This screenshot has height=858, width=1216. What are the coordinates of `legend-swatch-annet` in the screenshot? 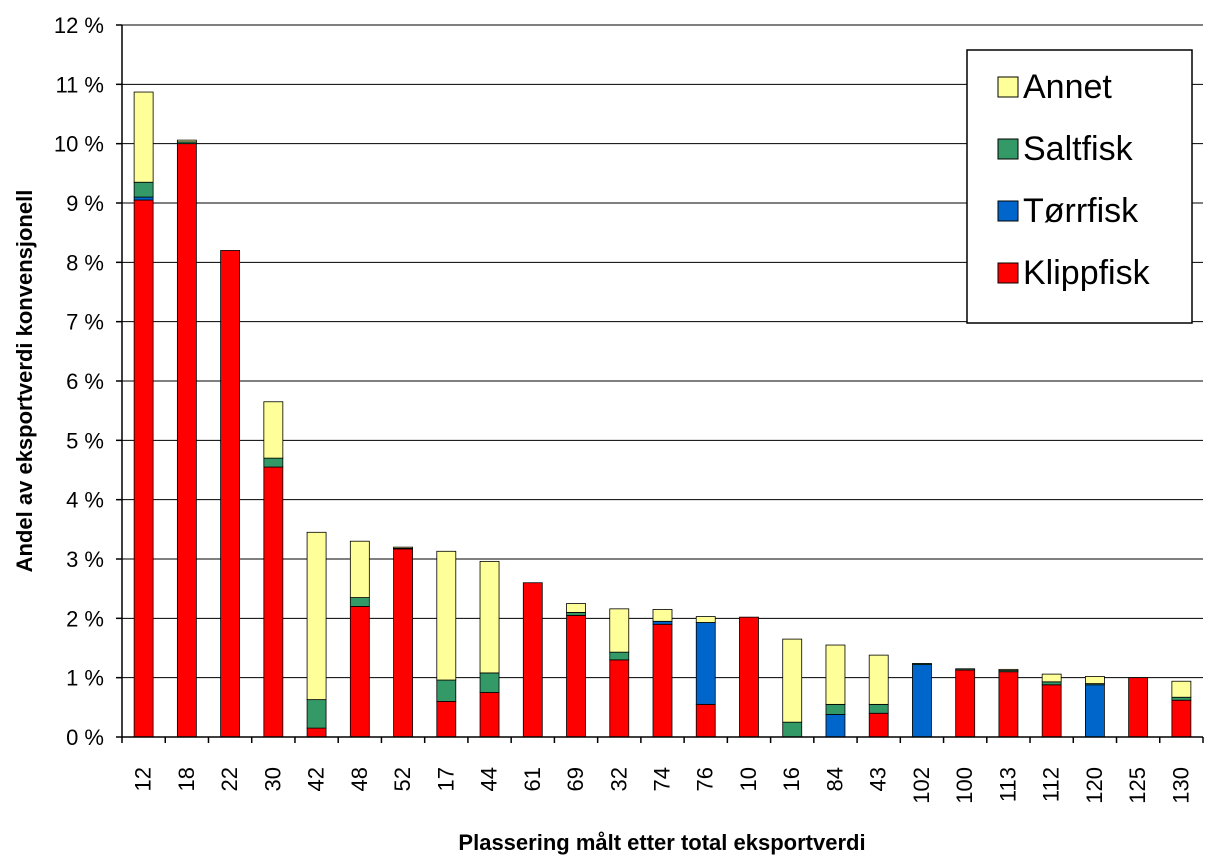 It's located at (1008, 87).